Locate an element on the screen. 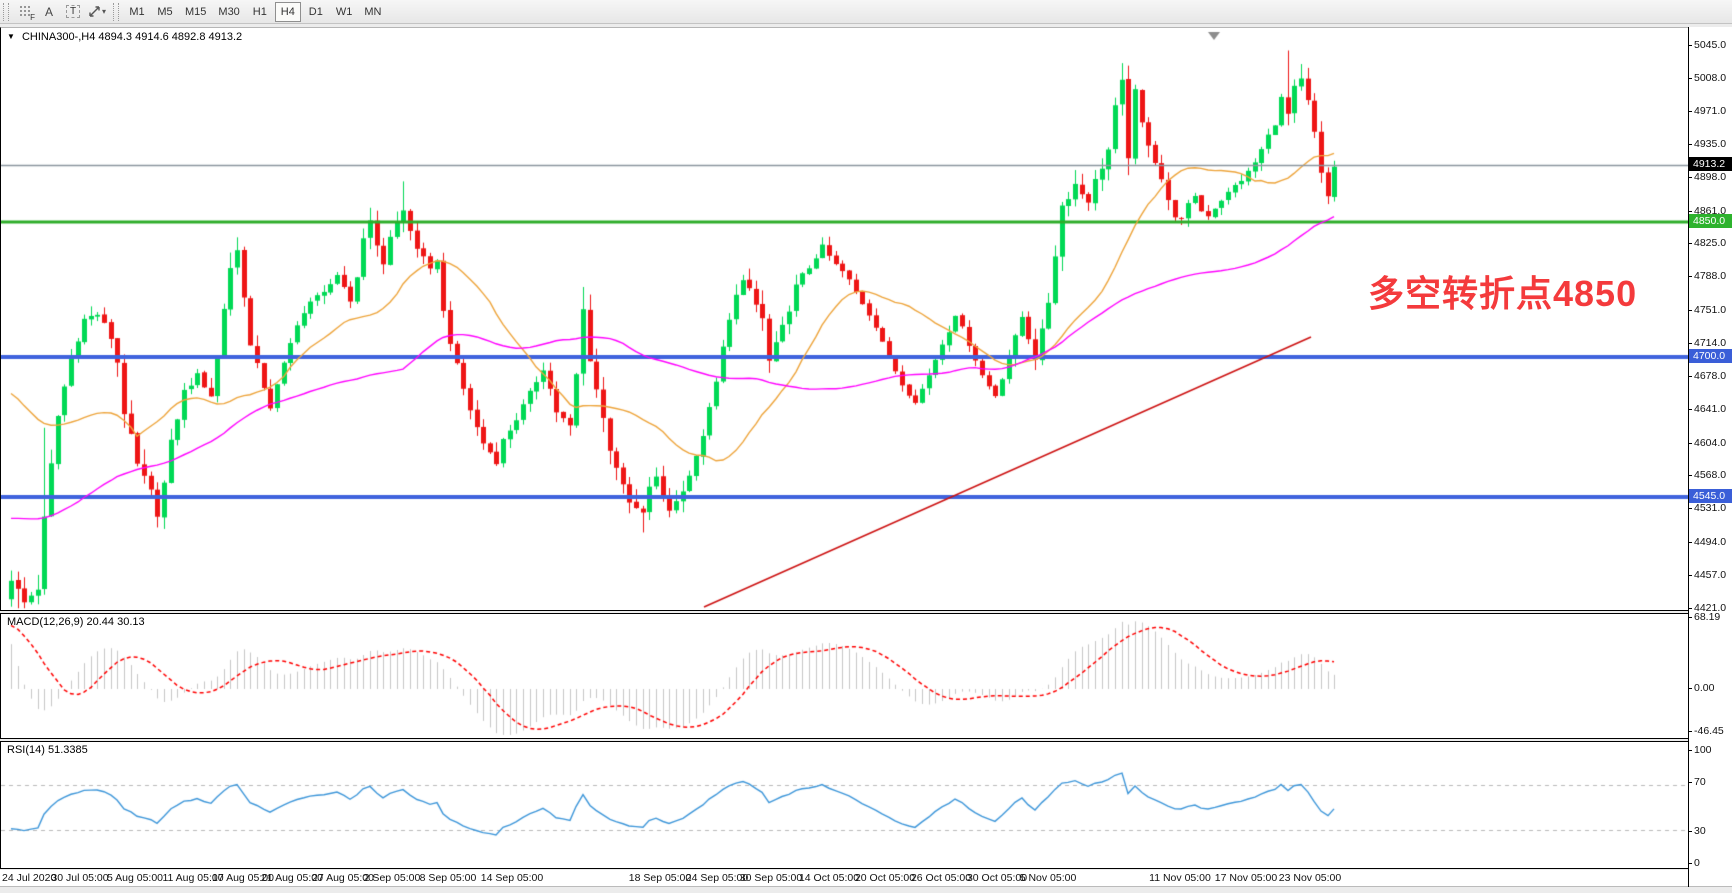  timeframe-button-d1: D1 is located at coordinates (315, 11).